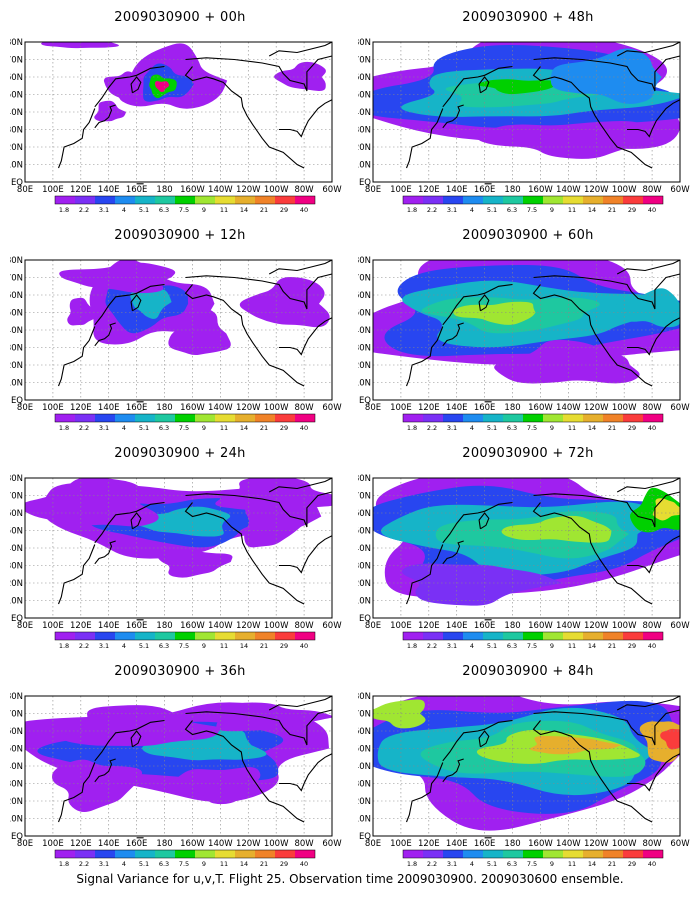 The height and width of the screenshot is (900, 700). Describe the element at coordinates (180, 453) in the screenshot. I see `panel-title: 2009030900 + 24h` at that location.